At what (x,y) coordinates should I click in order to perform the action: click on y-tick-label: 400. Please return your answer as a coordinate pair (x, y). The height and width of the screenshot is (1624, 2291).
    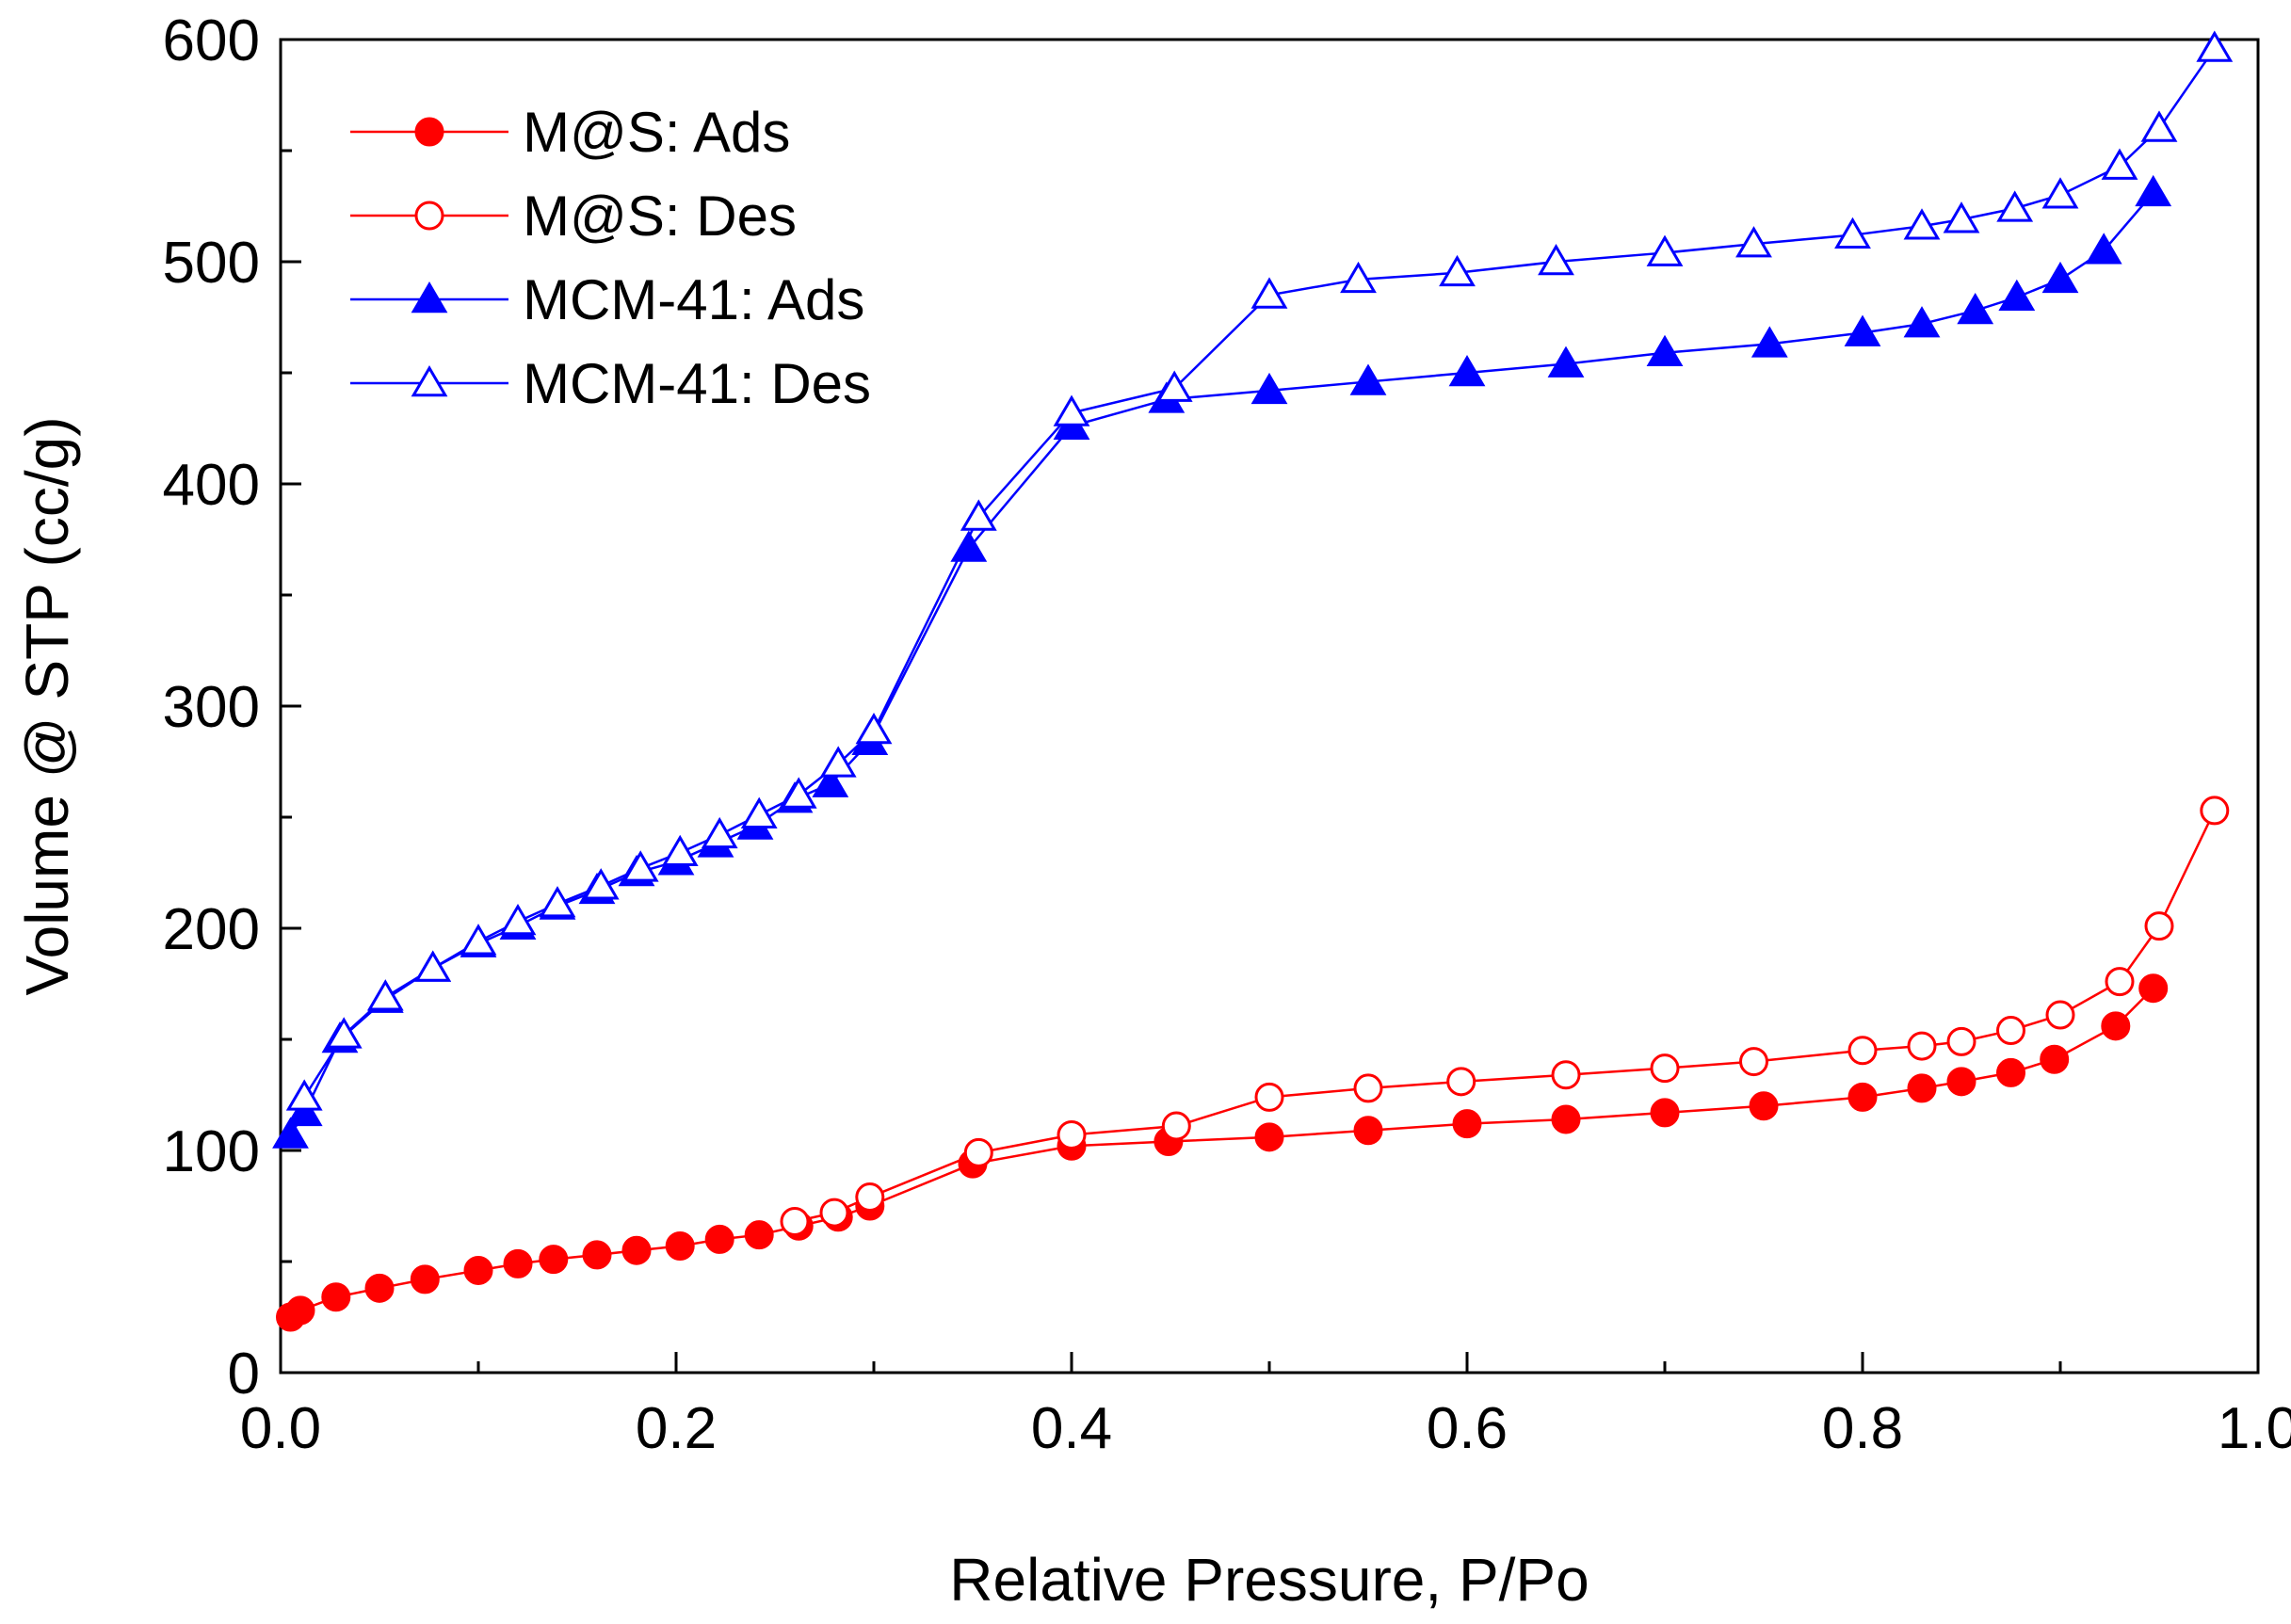
    Looking at the image, I should click on (212, 485).